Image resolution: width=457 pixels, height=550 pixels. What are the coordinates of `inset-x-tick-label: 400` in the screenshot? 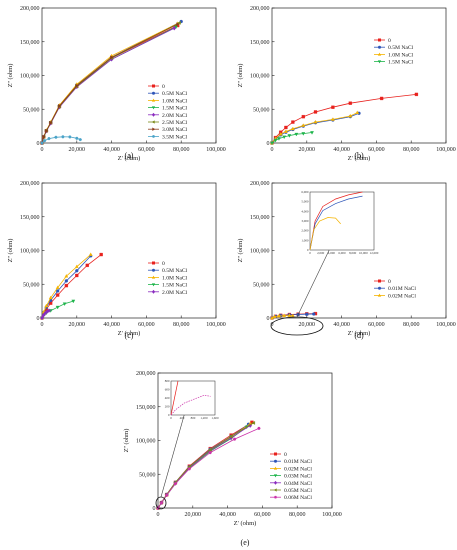 It's located at (182, 418).